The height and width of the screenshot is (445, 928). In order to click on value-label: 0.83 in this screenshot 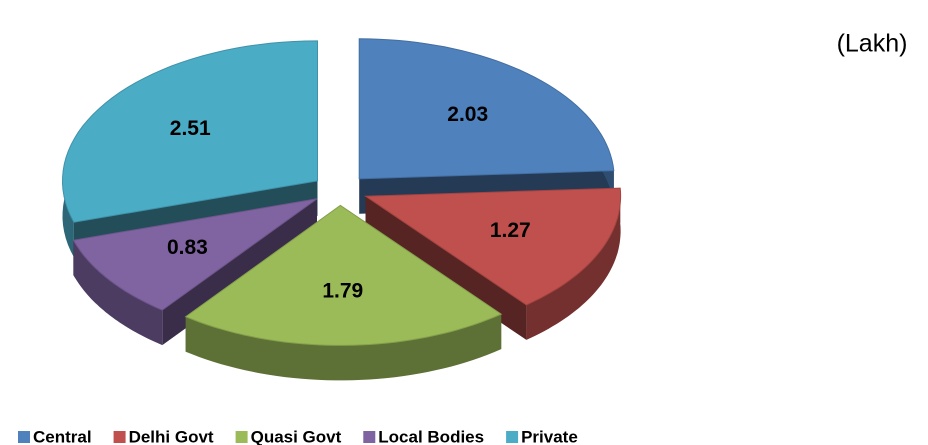, I will do `click(187, 247)`.